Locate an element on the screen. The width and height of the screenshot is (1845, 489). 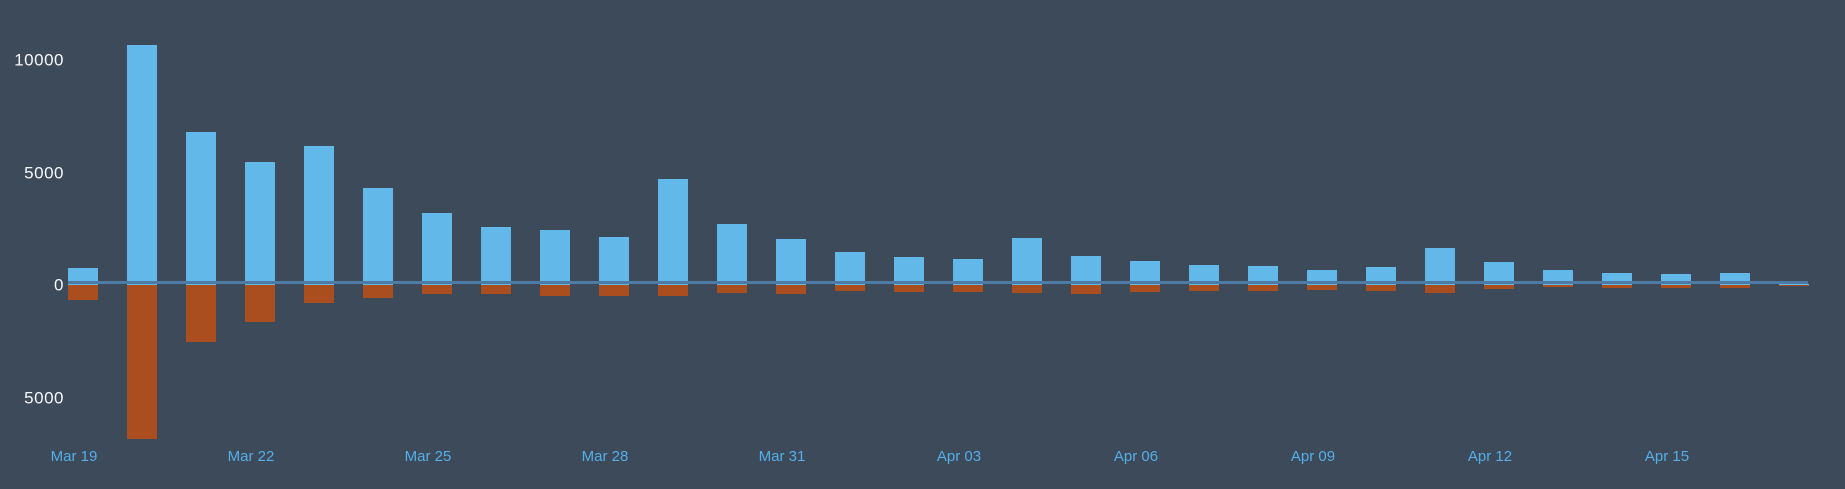
y-axis-label: 0 is located at coordinates (59, 285).